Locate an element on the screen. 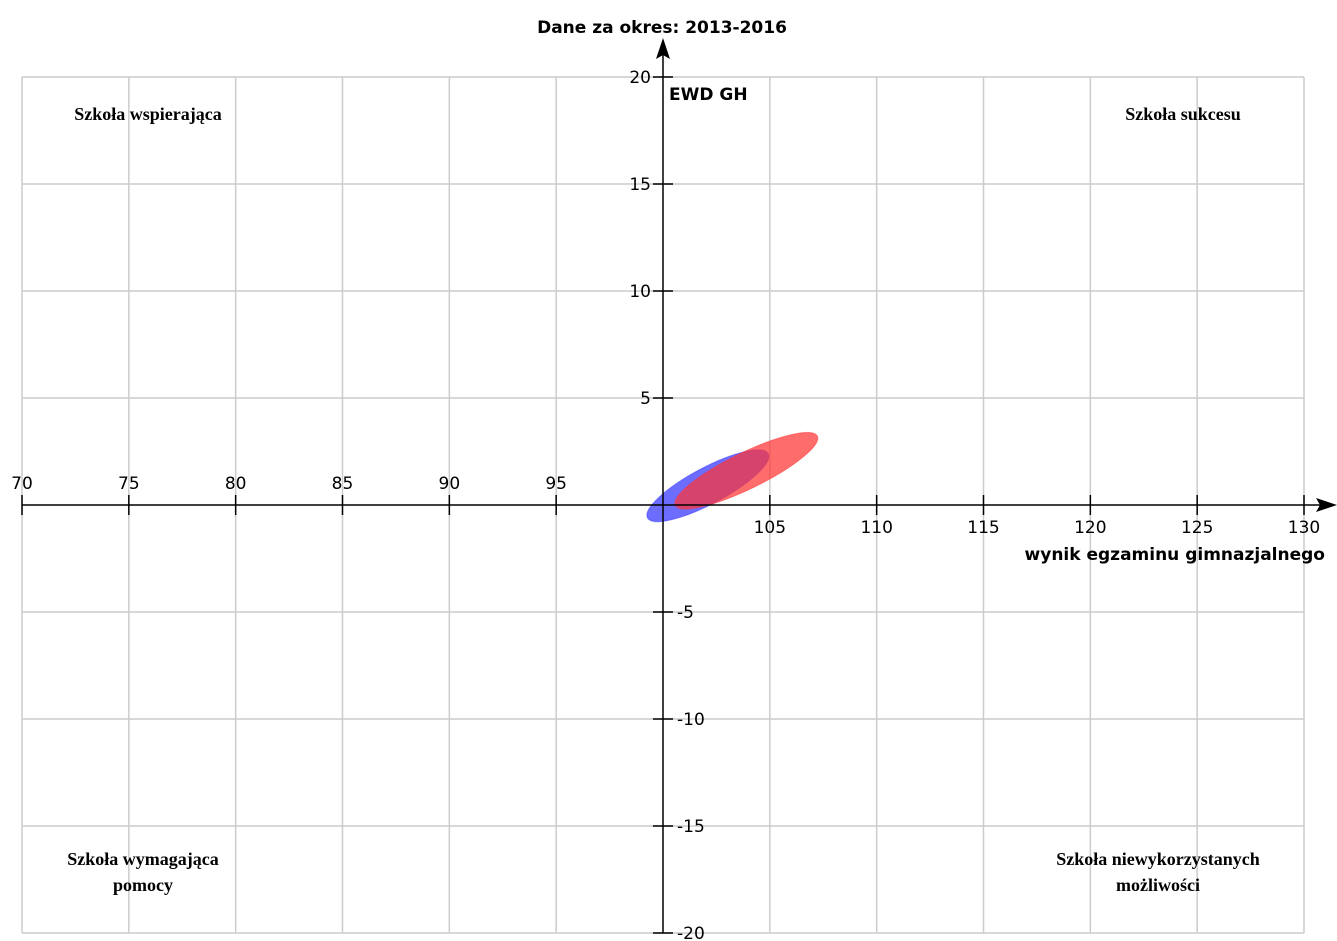 The image size is (1337, 941). x-tick-label: 85 is located at coordinates (343, 484).